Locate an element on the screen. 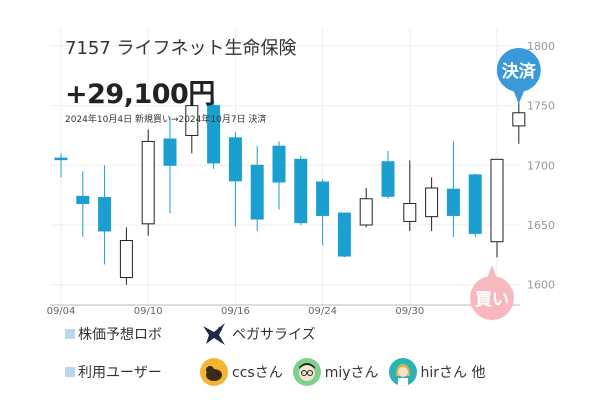 This screenshot has height=400, width=600. y-tick-label: 1700 is located at coordinates (541, 165).